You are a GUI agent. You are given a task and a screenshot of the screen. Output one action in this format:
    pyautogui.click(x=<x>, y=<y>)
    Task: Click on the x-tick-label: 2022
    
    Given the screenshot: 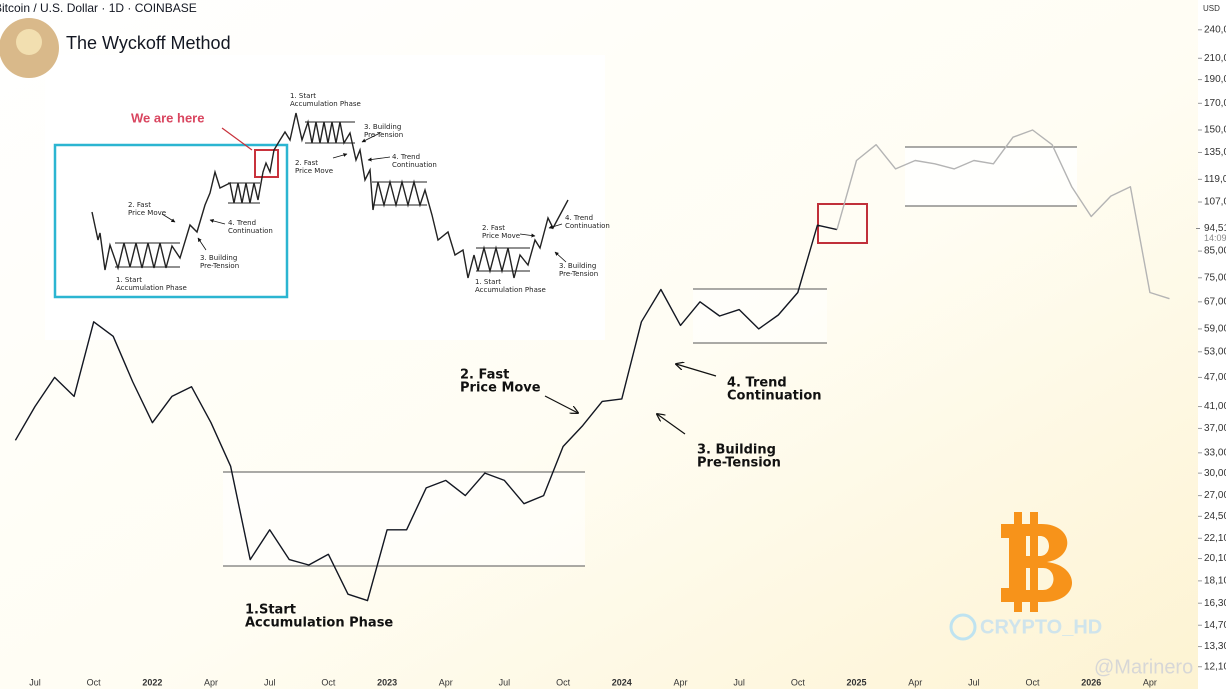 What is the action you would take?
    pyautogui.click(x=152, y=682)
    